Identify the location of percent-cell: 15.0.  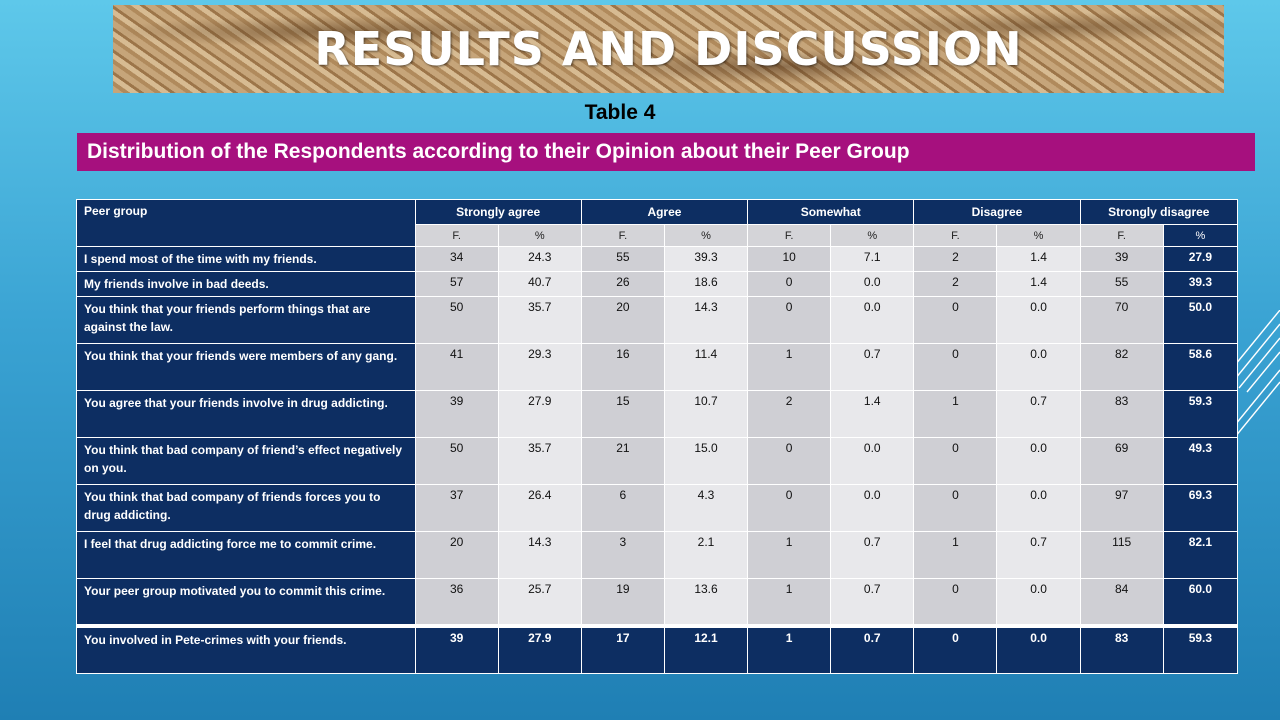
(706, 461).